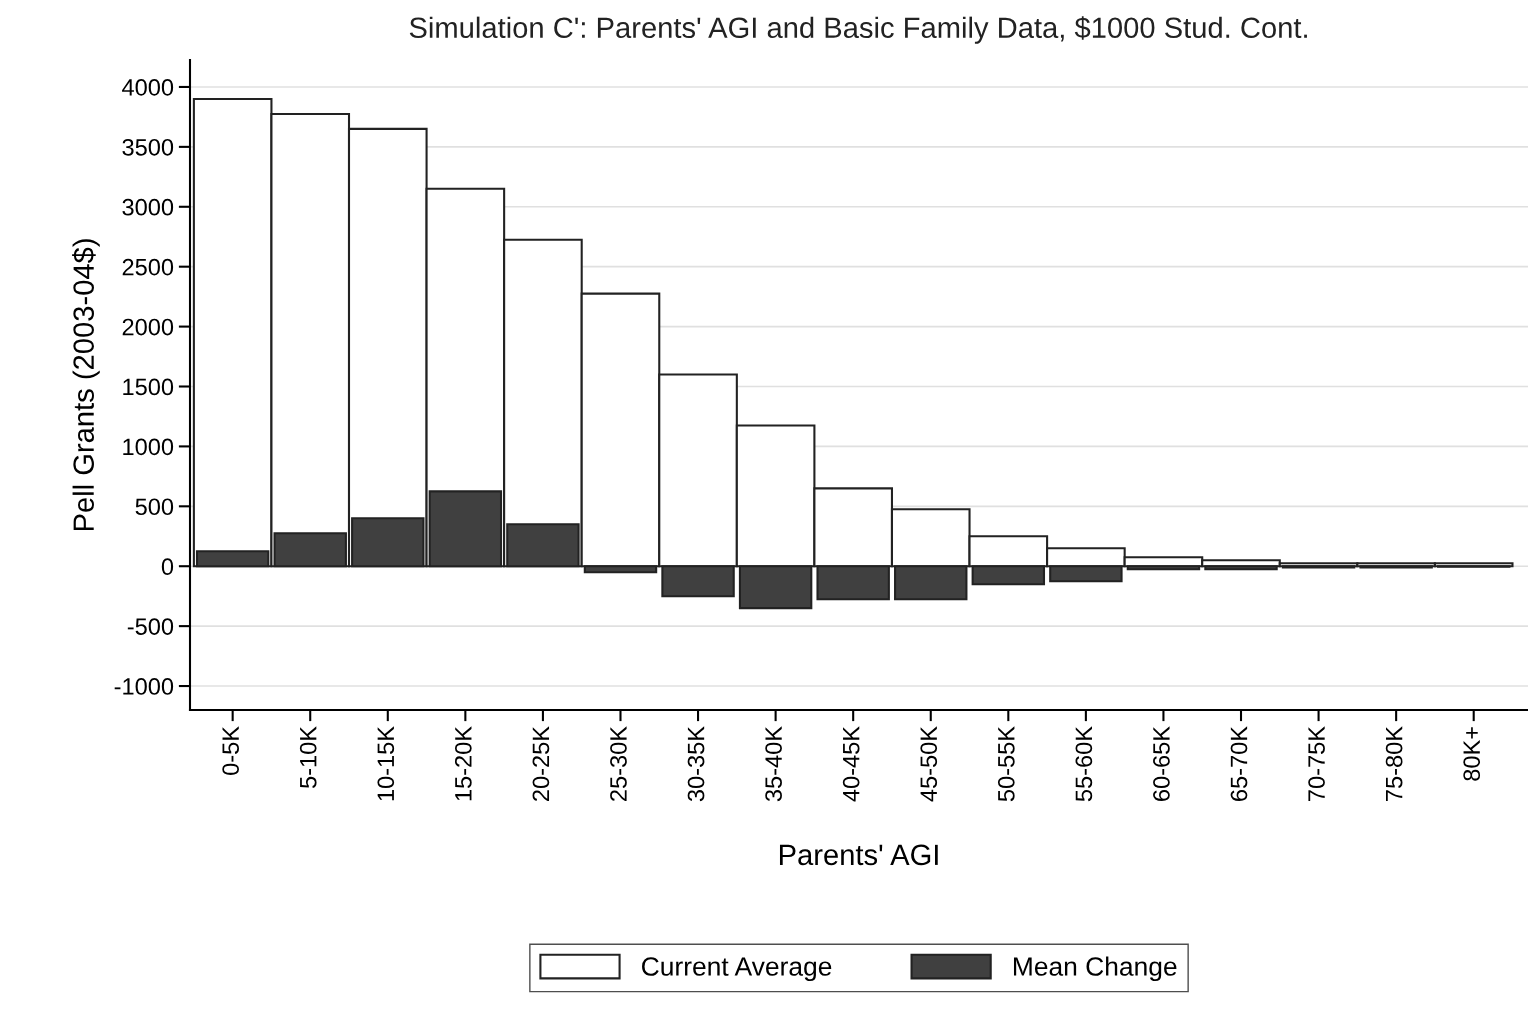 This screenshot has width=1528, height=1025. I want to click on x-tick-label: 60-65K, so click(1161, 763).